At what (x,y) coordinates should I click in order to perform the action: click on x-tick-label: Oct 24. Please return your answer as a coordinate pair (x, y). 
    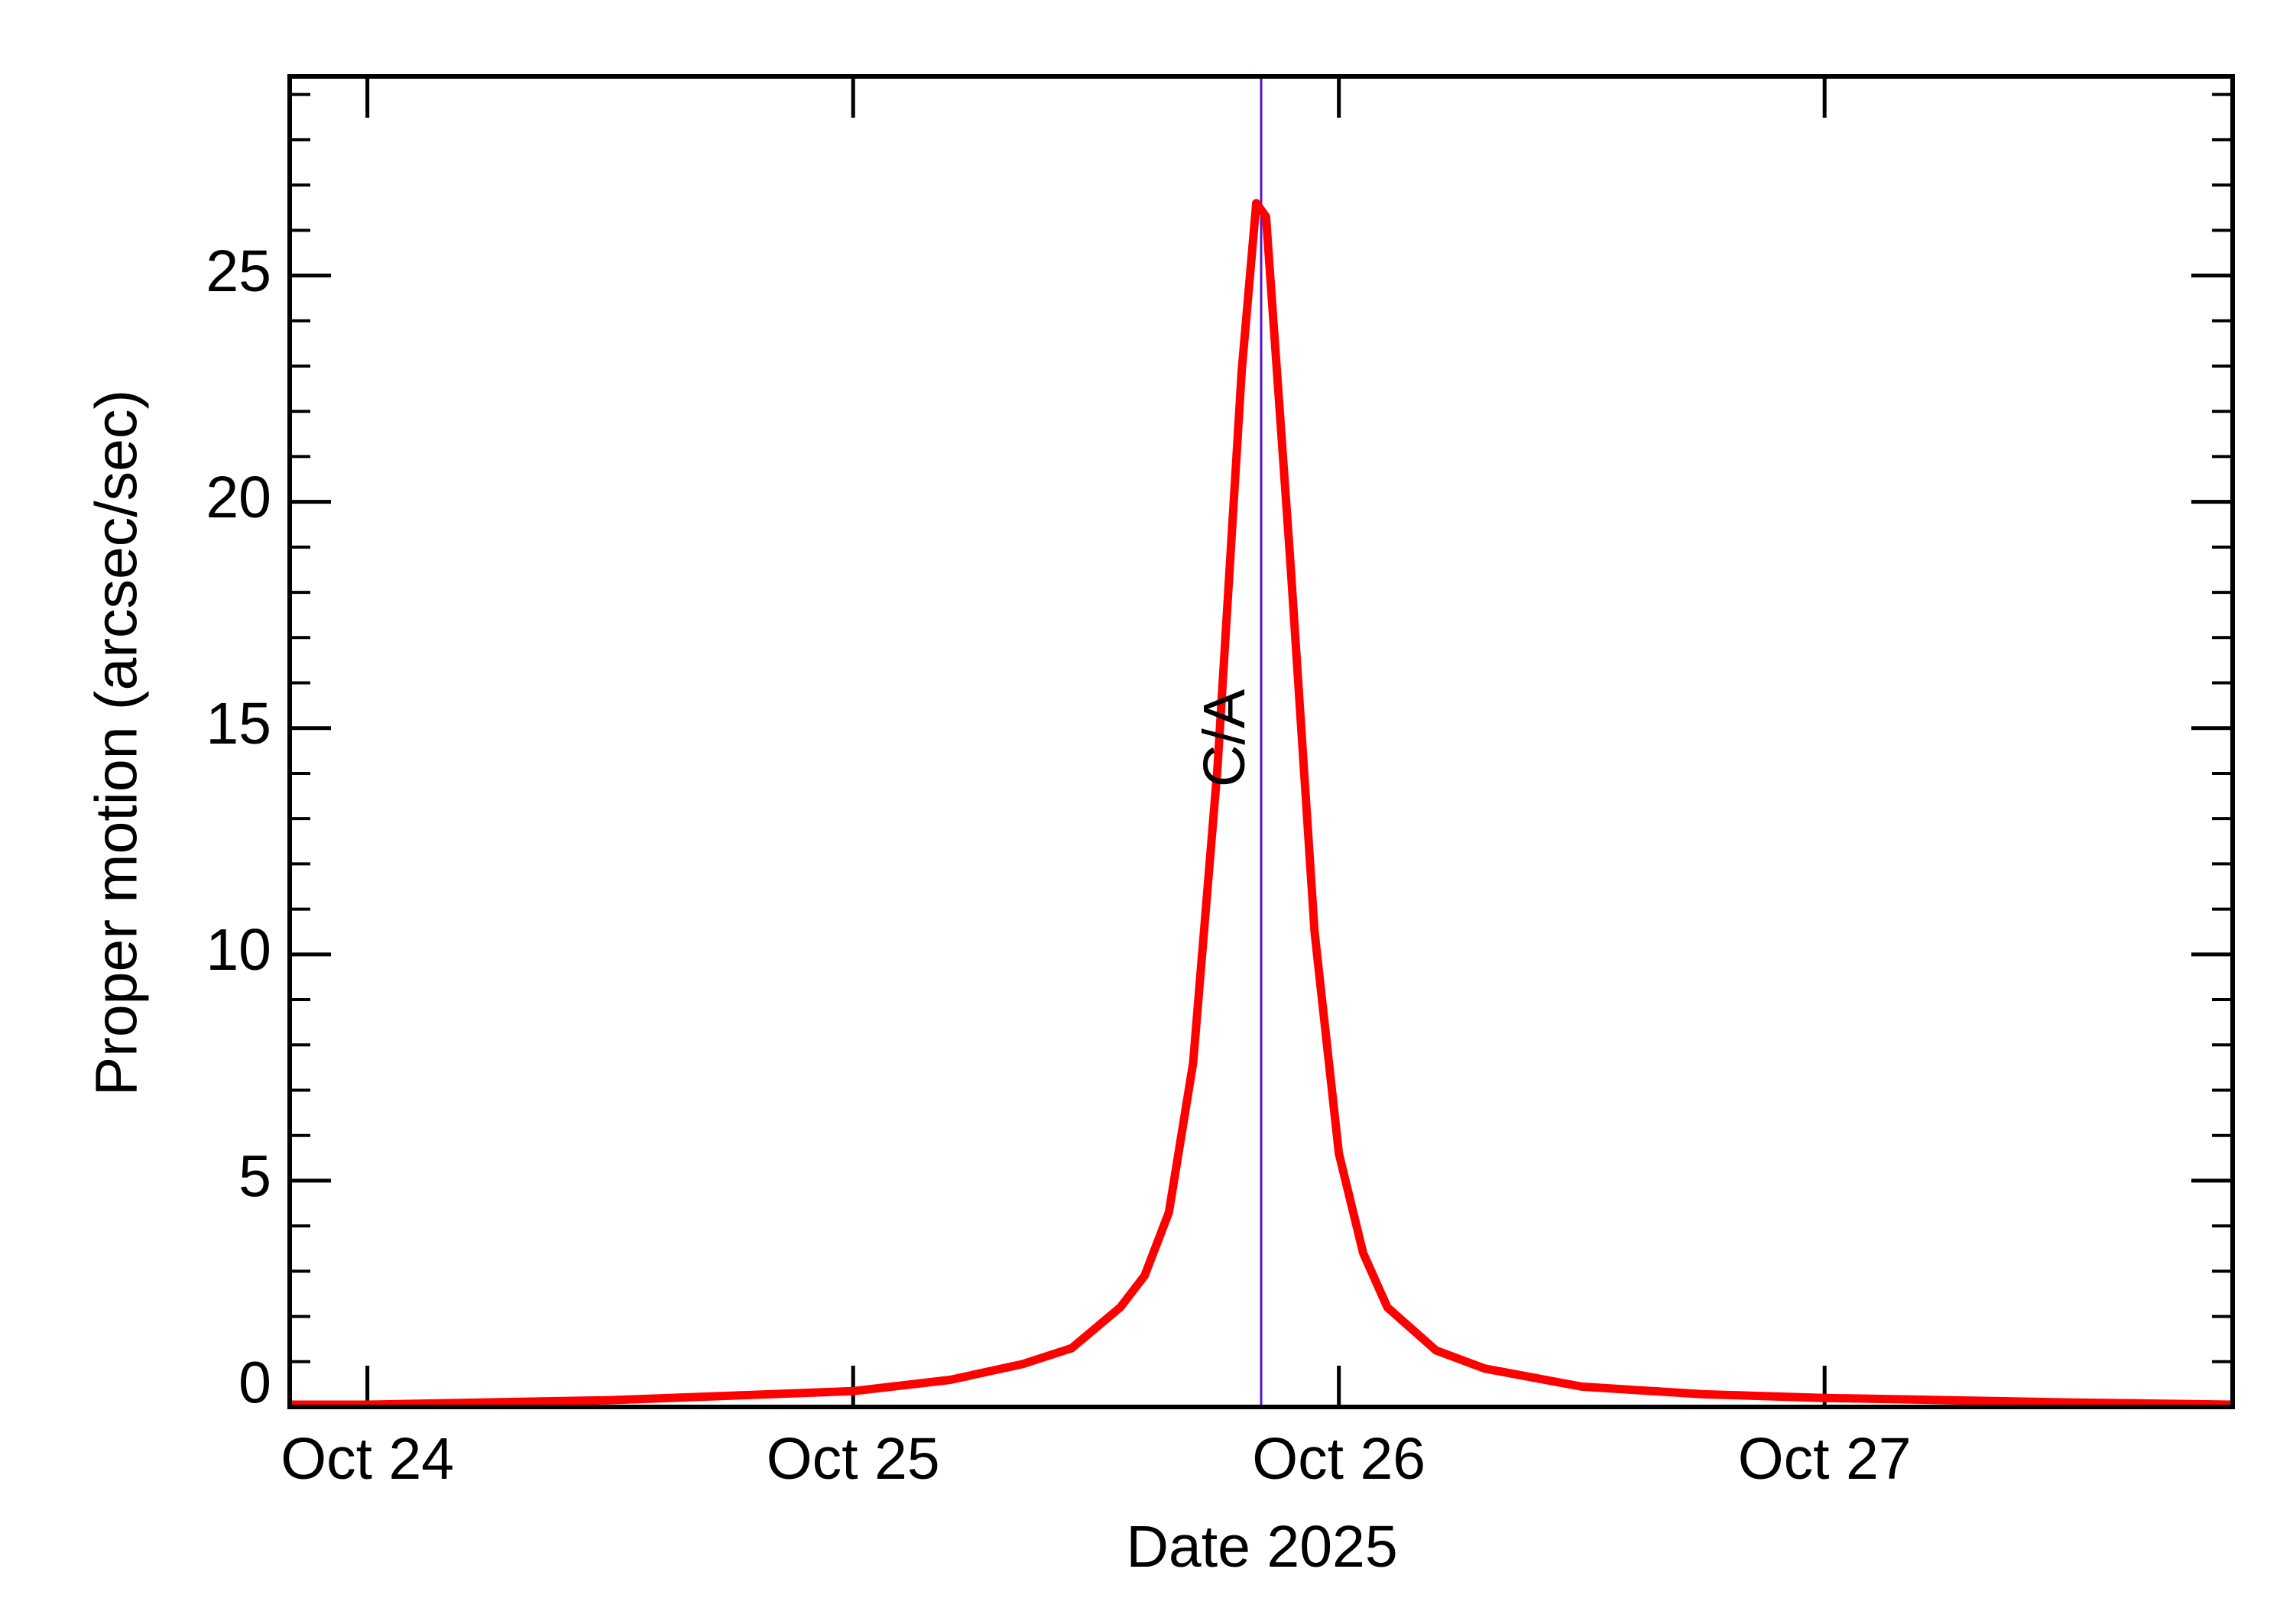
    Looking at the image, I should click on (367, 1459).